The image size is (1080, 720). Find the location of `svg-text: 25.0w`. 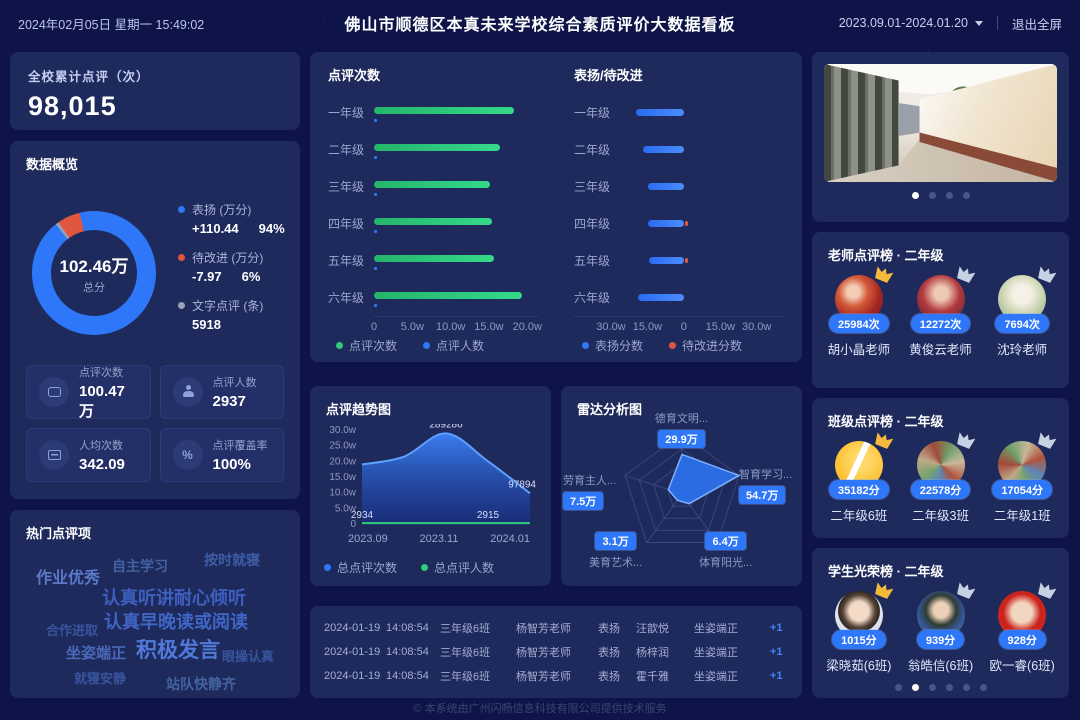

svg-text: 25.0w is located at coordinates (342, 446).